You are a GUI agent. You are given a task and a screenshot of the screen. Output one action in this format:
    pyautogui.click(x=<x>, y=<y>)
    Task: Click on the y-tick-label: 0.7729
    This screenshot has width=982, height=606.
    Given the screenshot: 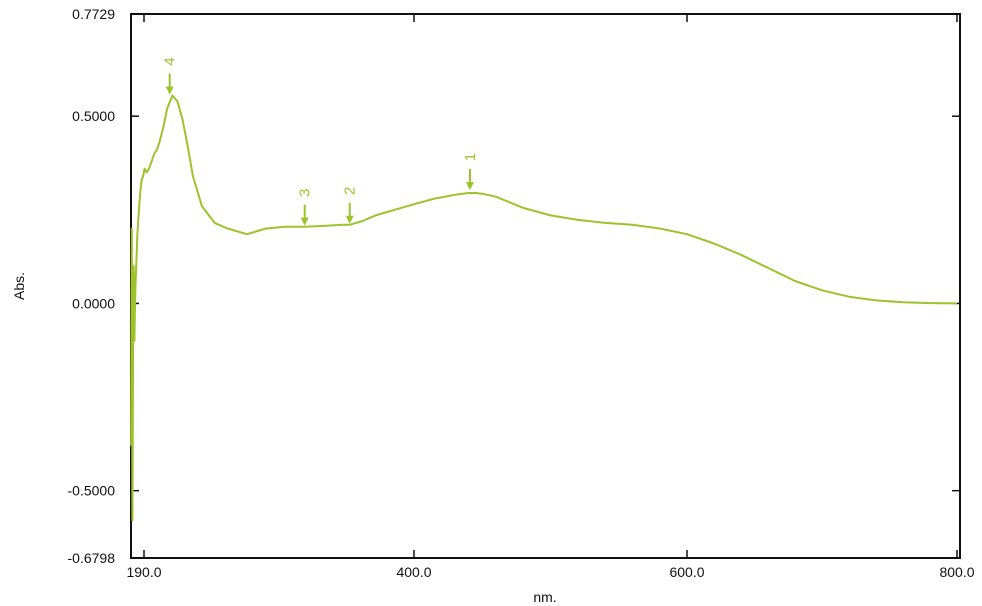 What is the action you would take?
    pyautogui.click(x=93, y=14)
    